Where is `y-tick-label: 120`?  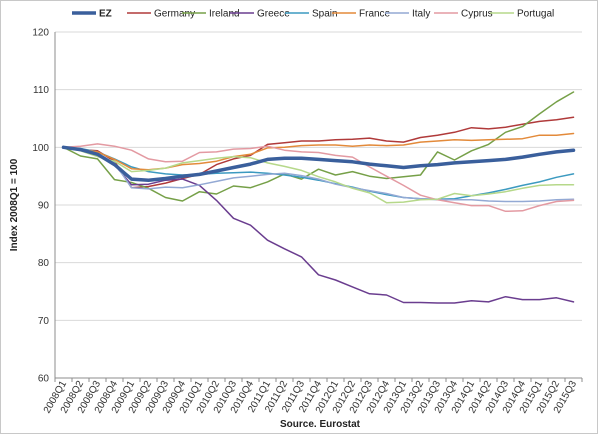 y-tick-label: 120 is located at coordinates (40, 33).